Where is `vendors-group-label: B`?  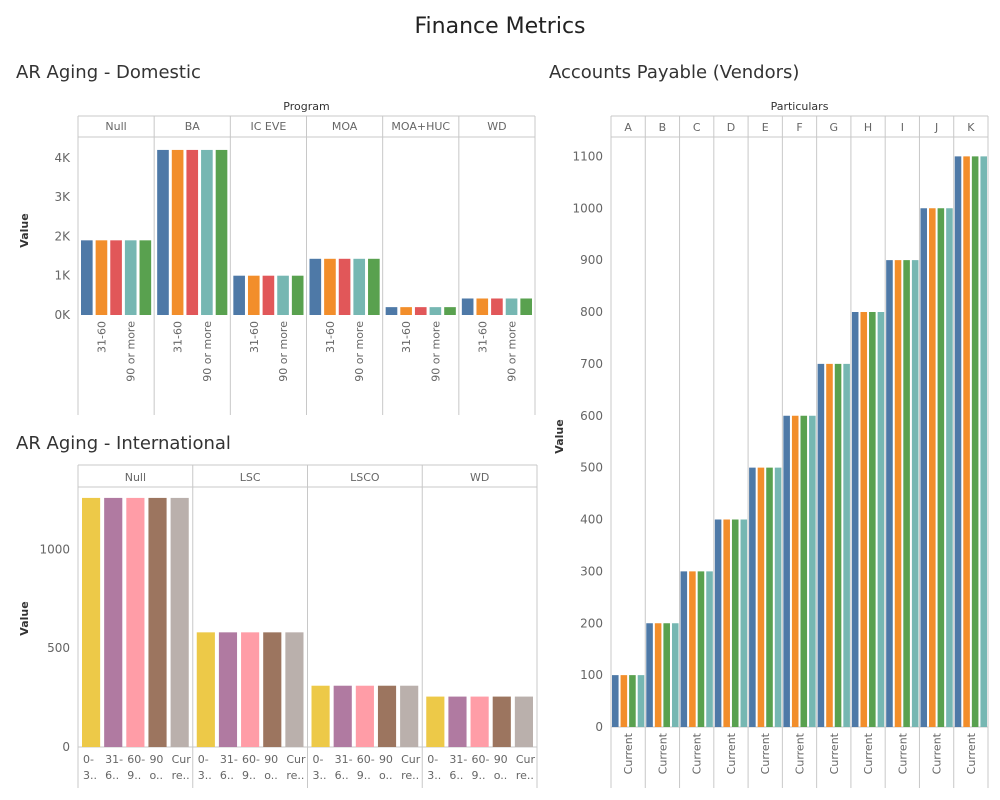
vendors-group-label: B is located at coordinates (663, 127).